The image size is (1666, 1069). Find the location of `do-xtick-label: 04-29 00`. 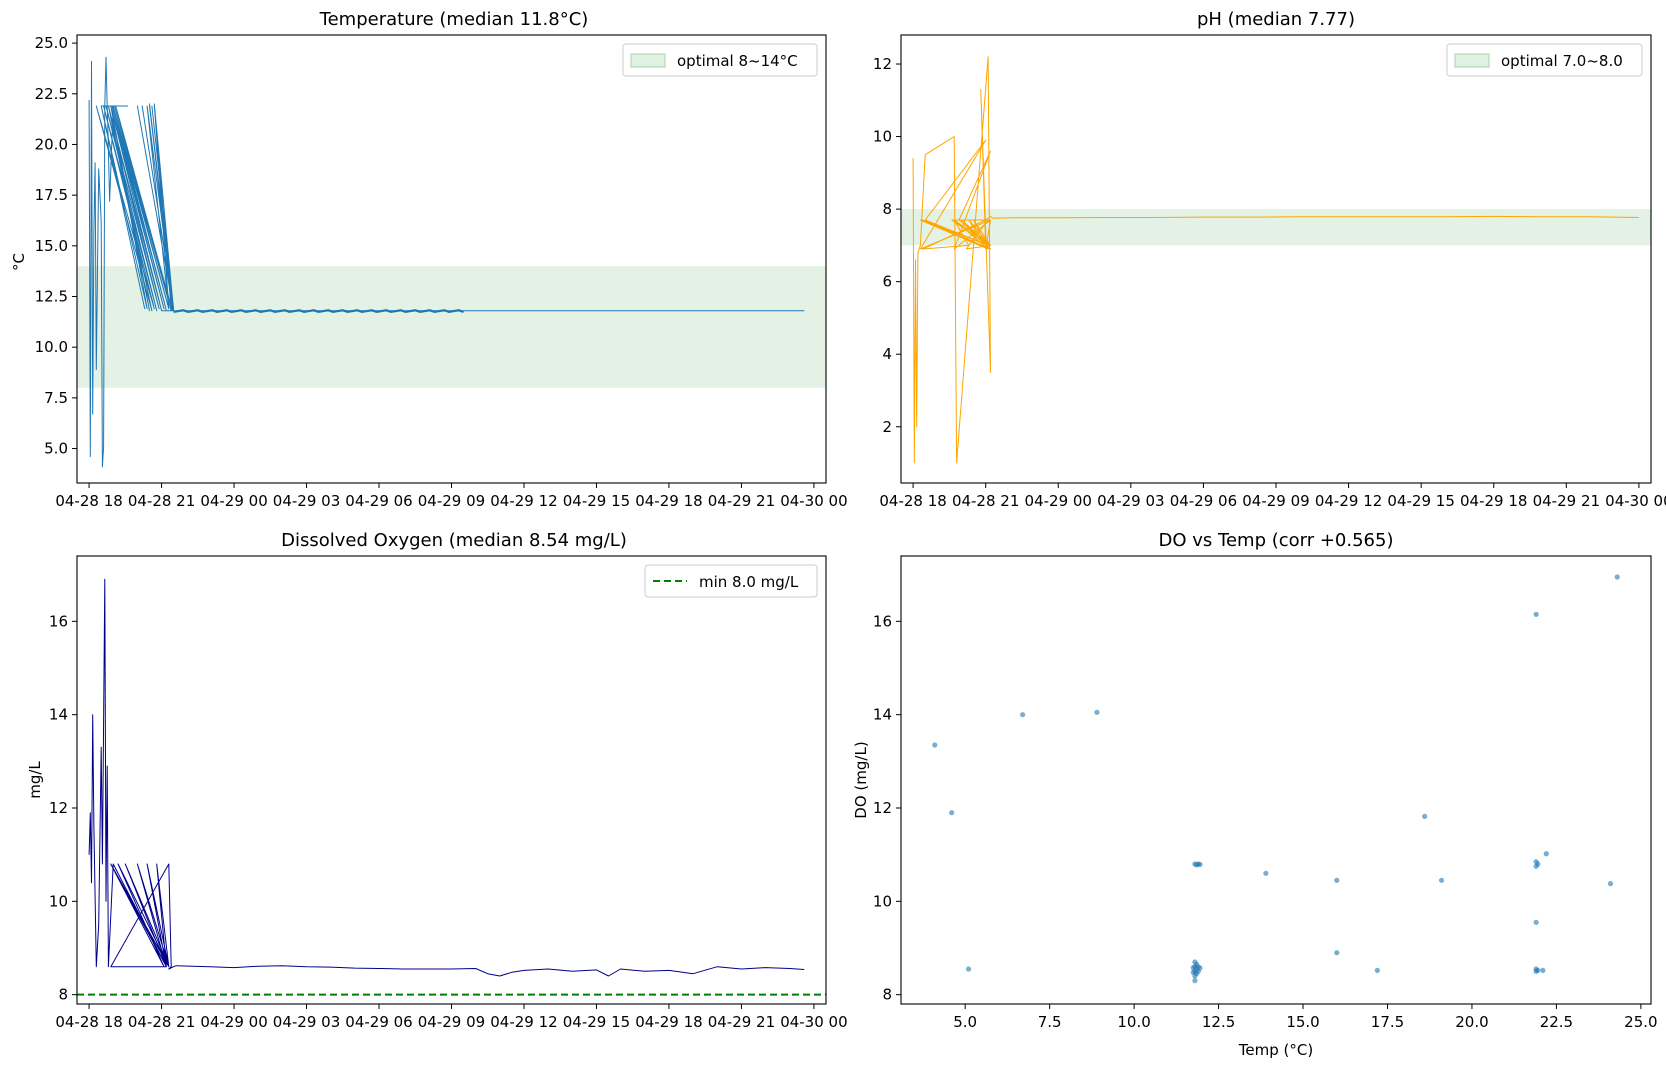

do-xtick-label: 04-29 00 is located at coordinates (233, 1022).